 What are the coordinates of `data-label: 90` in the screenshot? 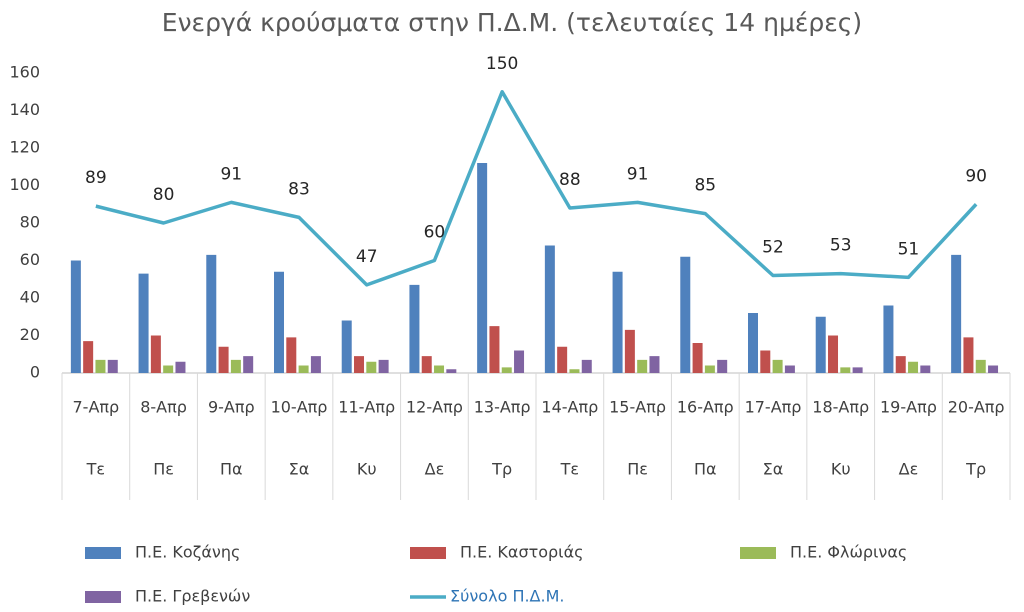 It's located at (976, 176).